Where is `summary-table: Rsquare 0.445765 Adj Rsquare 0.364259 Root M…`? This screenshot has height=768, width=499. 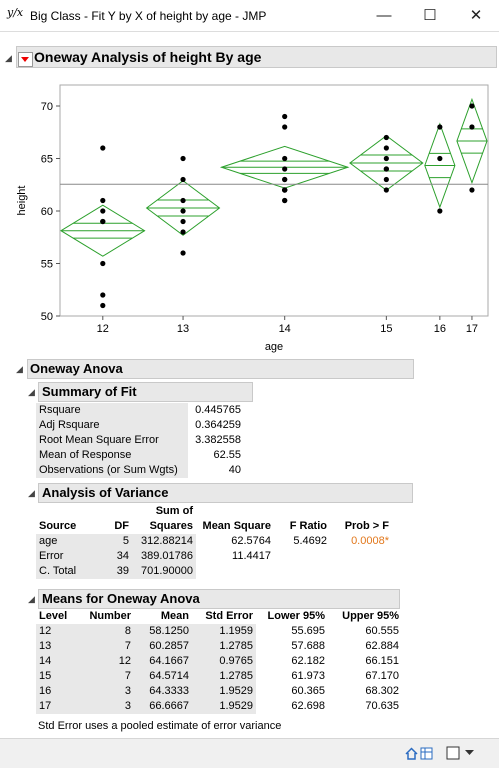
summary-table: Rsquare 0.445765 Adj Rsquare 0.364259 Root M… is located at coordinates (140, 440).